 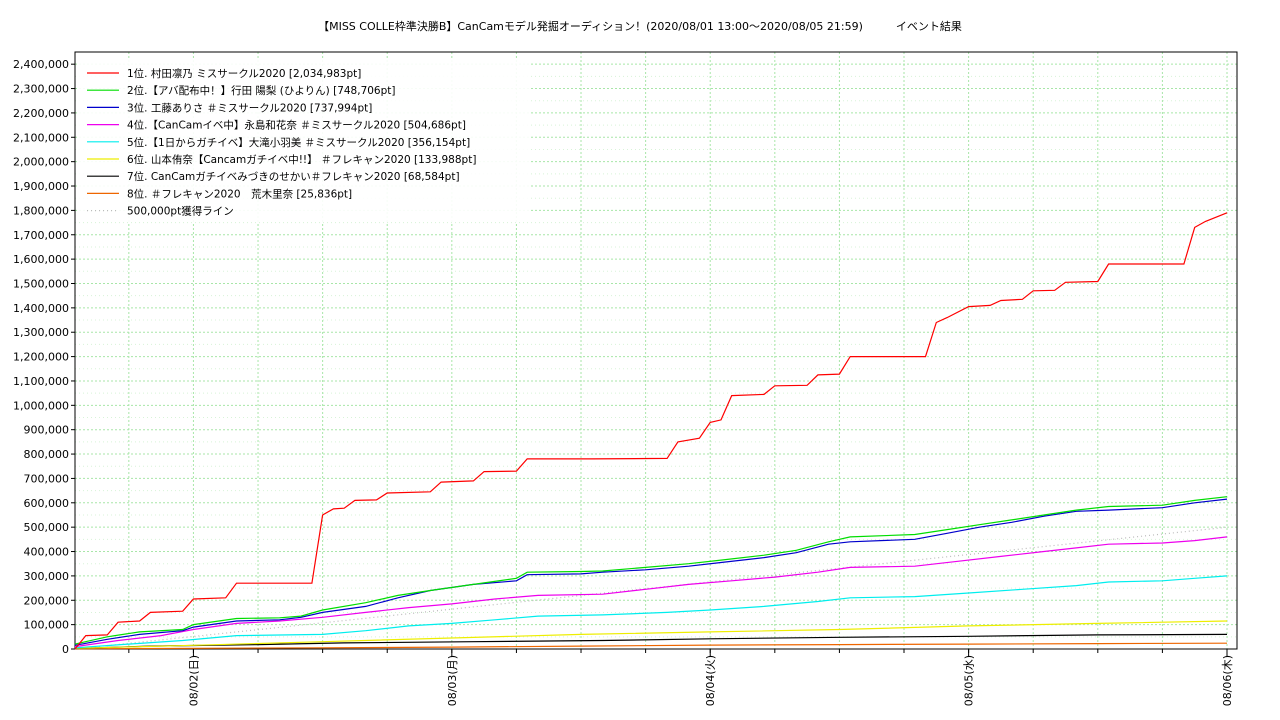 What do you see at coordinates (47, 576) in the screenshot?
I see `y-tick-label: 300,000` at bounding box center [47, 576].